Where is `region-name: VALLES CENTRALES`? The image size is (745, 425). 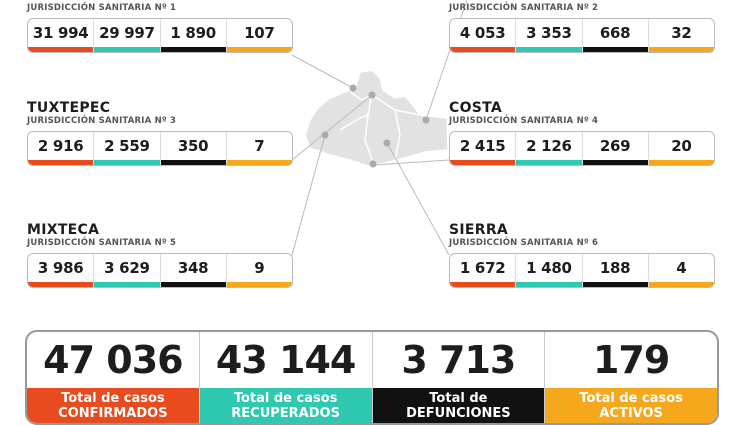
region-name: VALLES CENTRALES is located at coordinates (160, 1).